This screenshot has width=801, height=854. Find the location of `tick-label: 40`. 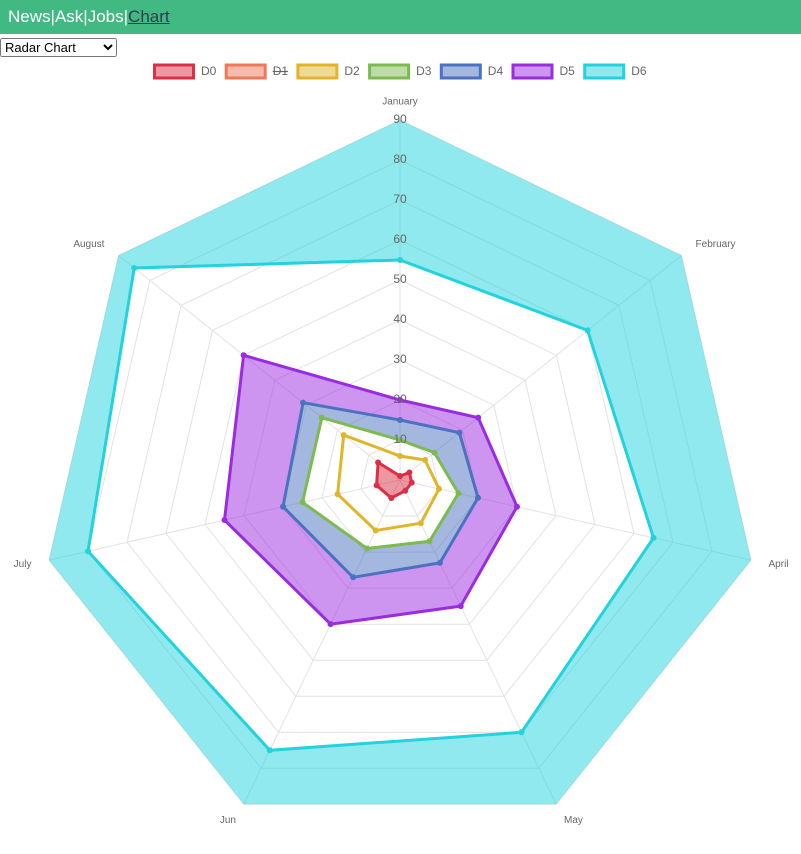

tick-label: 40 is located at coordinates (400, 319).